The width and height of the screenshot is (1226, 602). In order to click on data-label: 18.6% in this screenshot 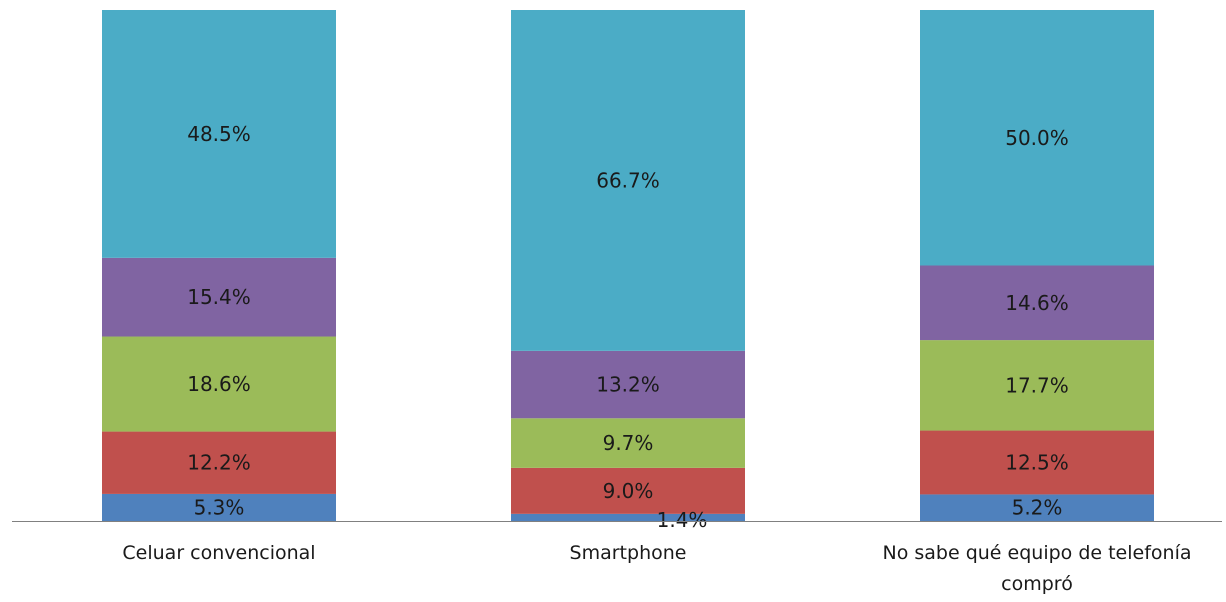, I will do `click(219, 384)`.